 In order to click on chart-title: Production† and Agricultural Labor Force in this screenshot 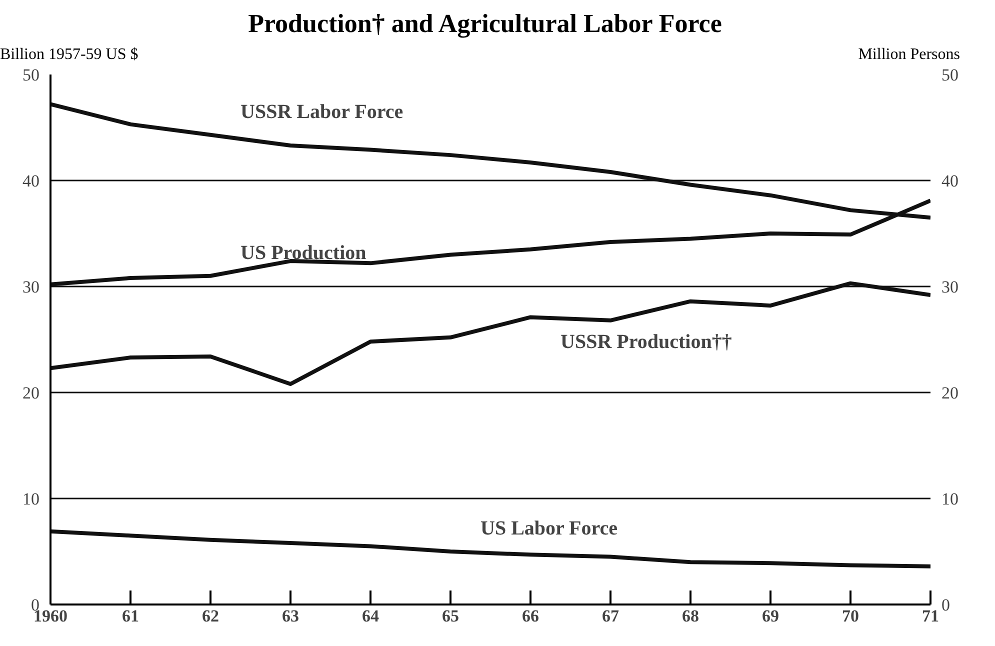, I will do `click(485, 24)`.